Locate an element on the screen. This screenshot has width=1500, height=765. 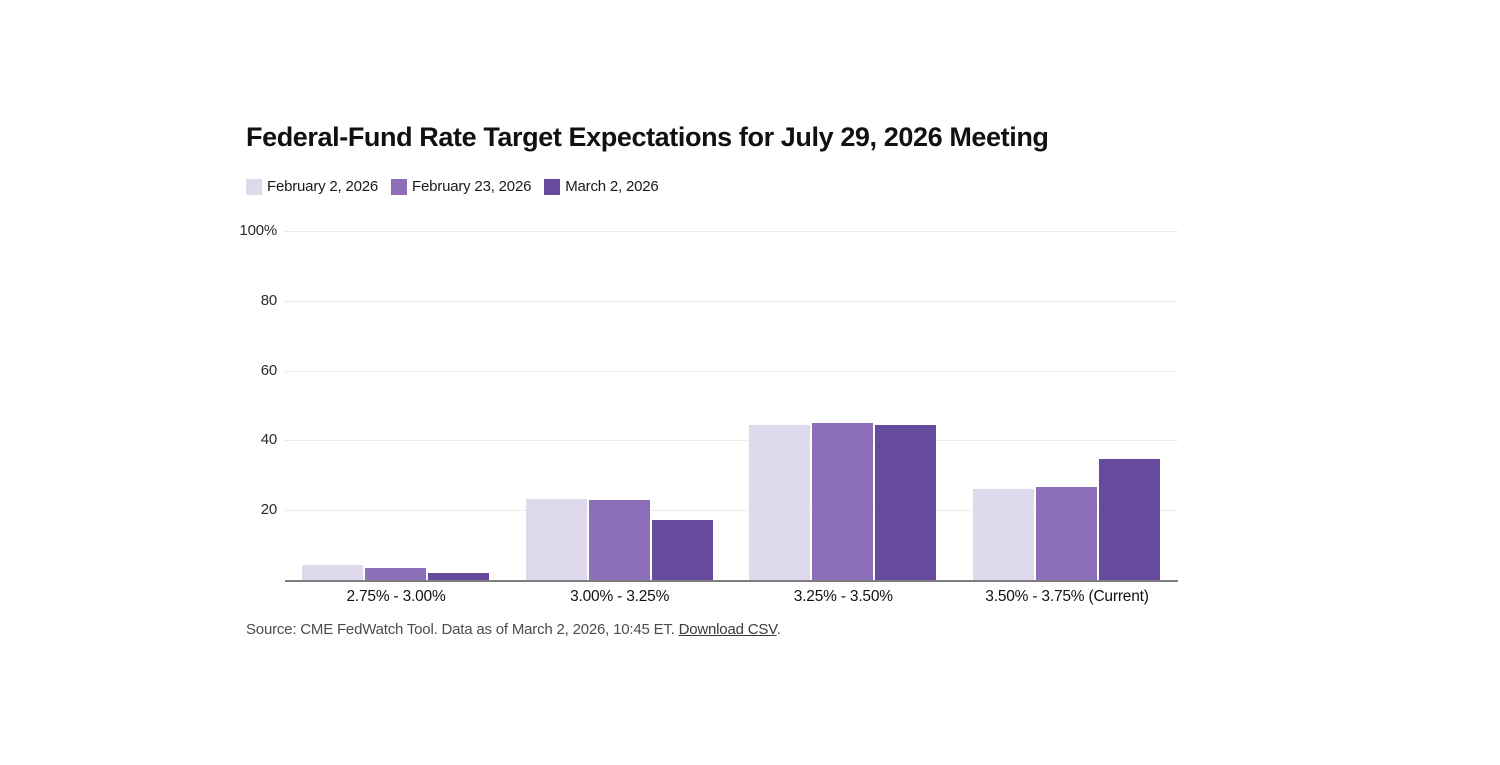
download-csv-link: Download CSV is located at coordinates (727, 629).